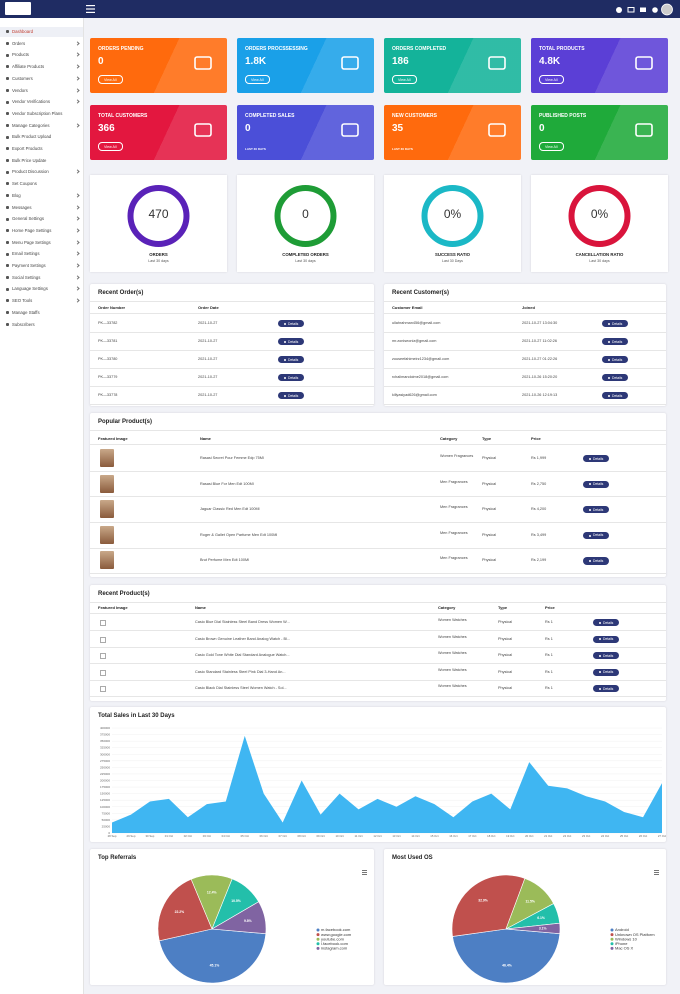 This screenshot has height=994, width=680. What do you see at coordinates (19, 300) in the screenshot?
I see `menu-item: SEO Tools` at bounding box center [19, 300].